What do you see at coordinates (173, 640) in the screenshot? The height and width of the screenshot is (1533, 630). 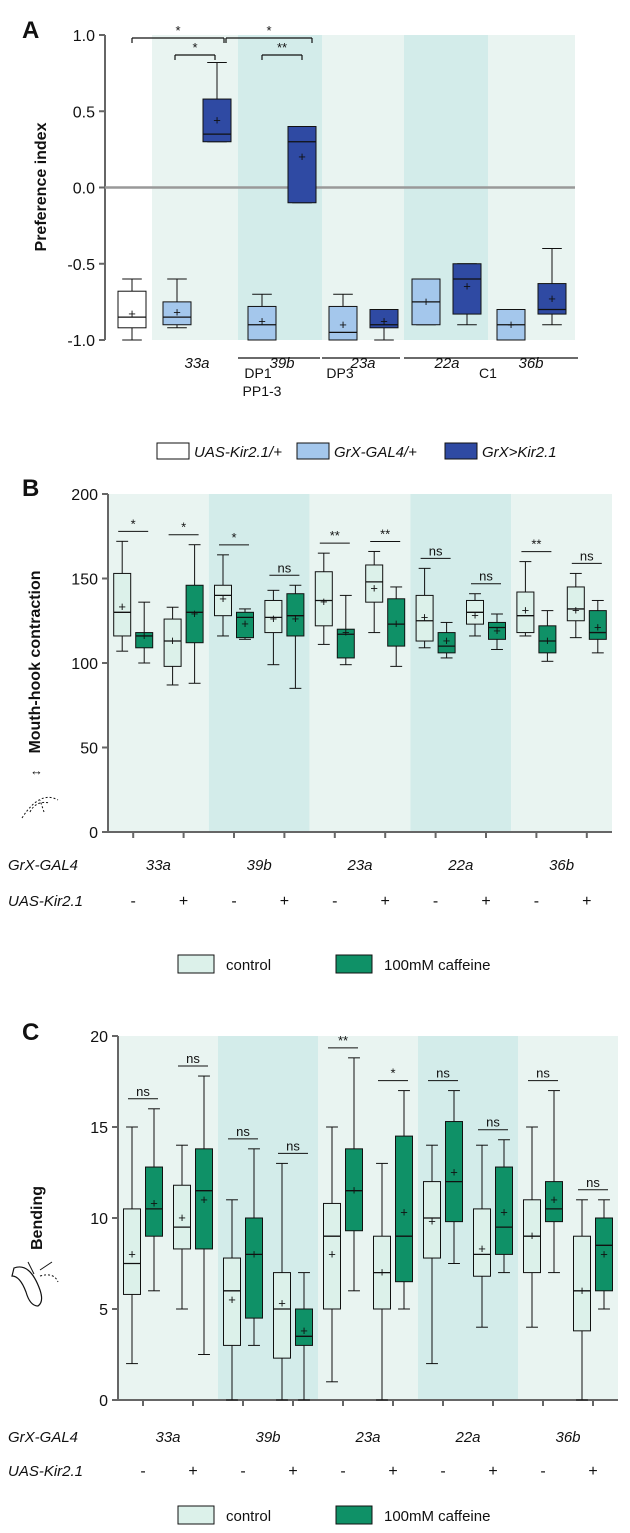 I see `b-box-33a-plus-control-mean-marker: +` at bounding box center [173, 640].